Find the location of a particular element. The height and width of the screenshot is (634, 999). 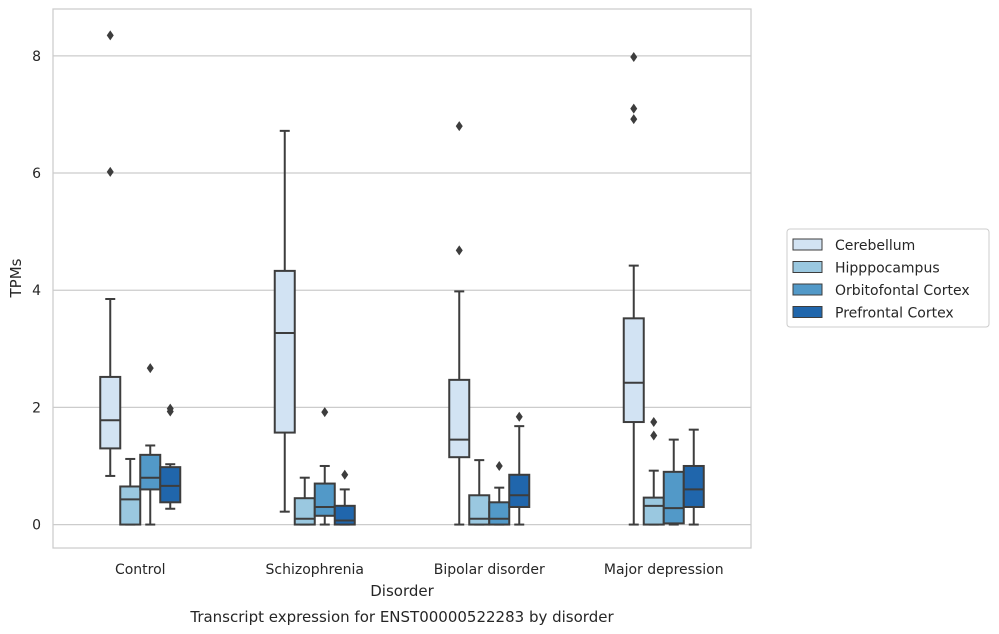

legend-label: Orbitofontal Cortex is located at coordinates (902, 291).